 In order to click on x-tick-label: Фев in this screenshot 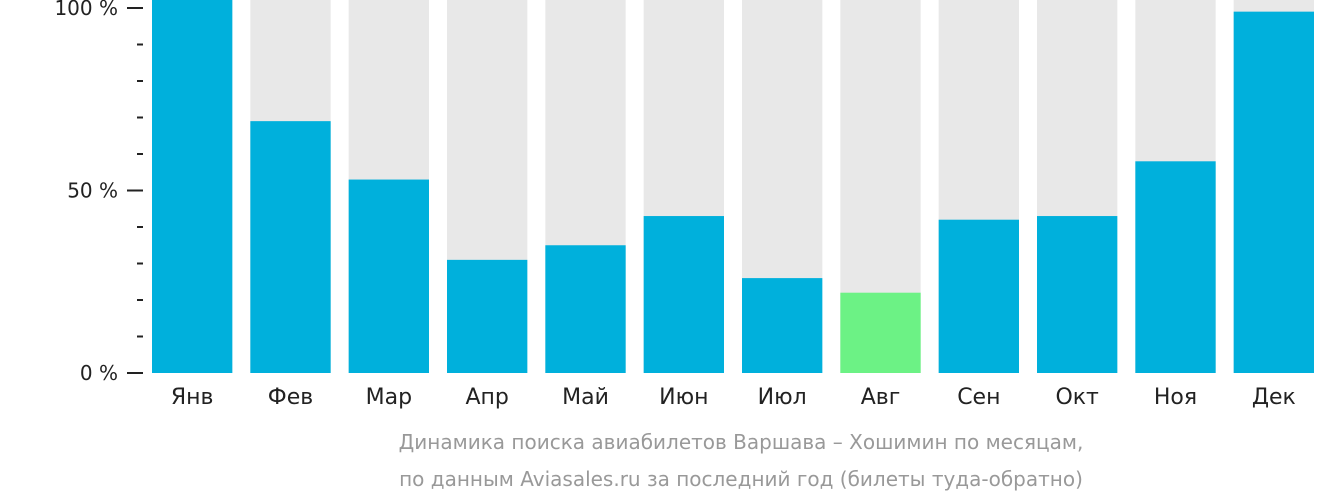, I will do `click(290, 397)`.